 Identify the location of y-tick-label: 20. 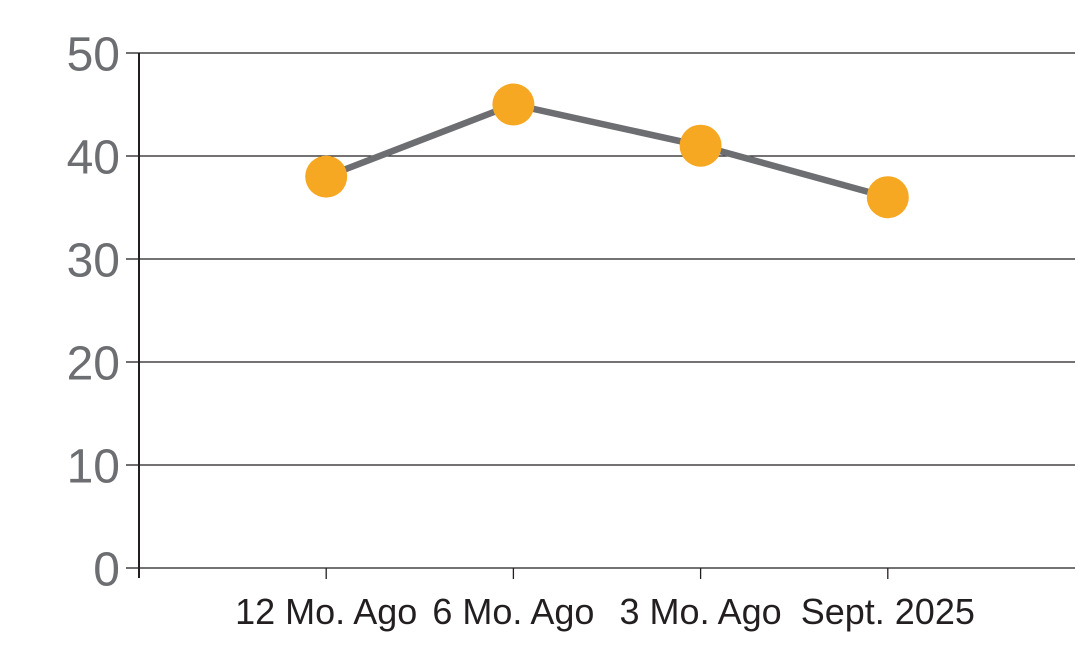
(93, 363).